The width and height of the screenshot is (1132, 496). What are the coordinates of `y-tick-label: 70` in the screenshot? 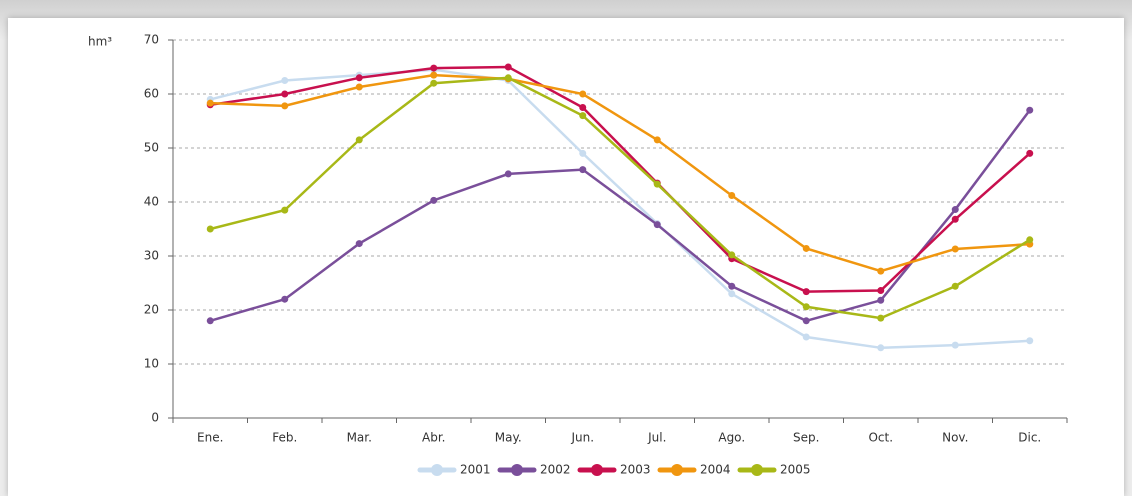 It's located at (151, 40).